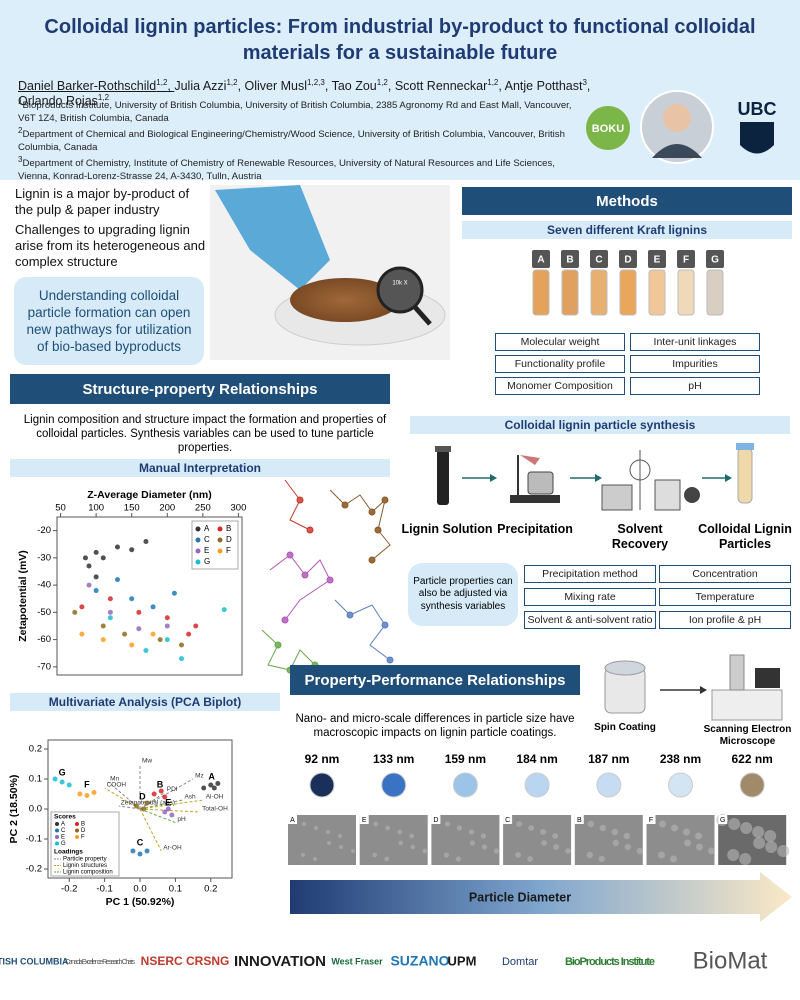 Image resolution: width=800 pixels, height=1000 pixels. I want to click on x-axis-label: Z-Average Diameter (nm), so click(149, 495).